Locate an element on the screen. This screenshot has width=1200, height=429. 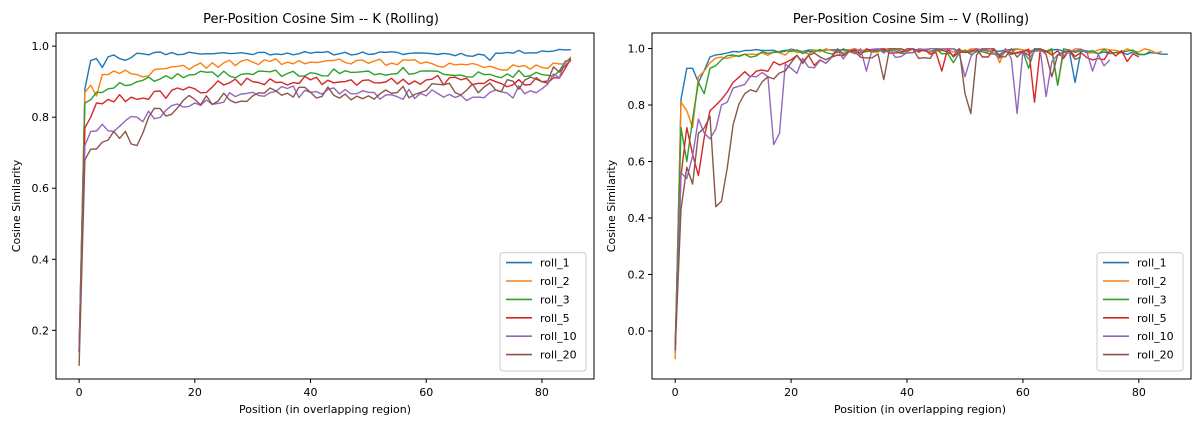
y-axis-label-v: Cosine Similarity is located at coordinates (611, 205).